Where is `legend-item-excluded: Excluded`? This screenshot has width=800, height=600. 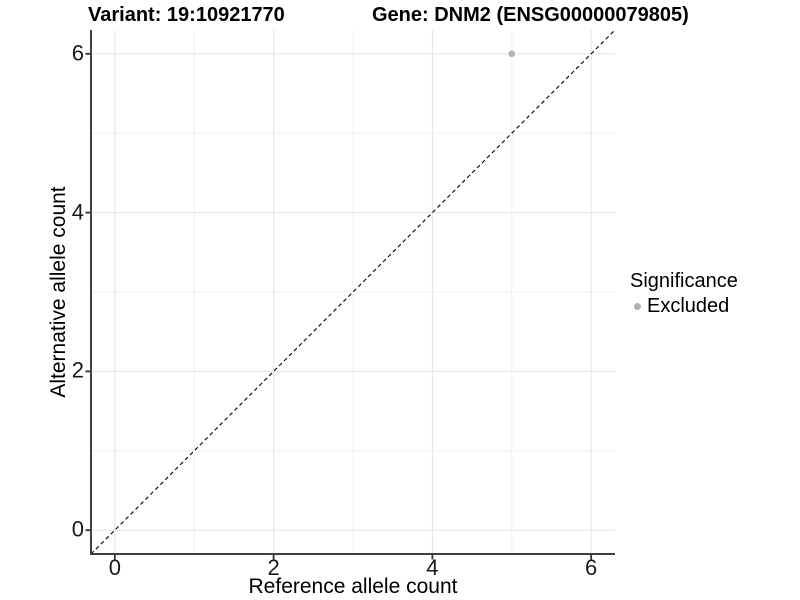
legend-item-excluded: Excluded is located at coordinates (686, 306).